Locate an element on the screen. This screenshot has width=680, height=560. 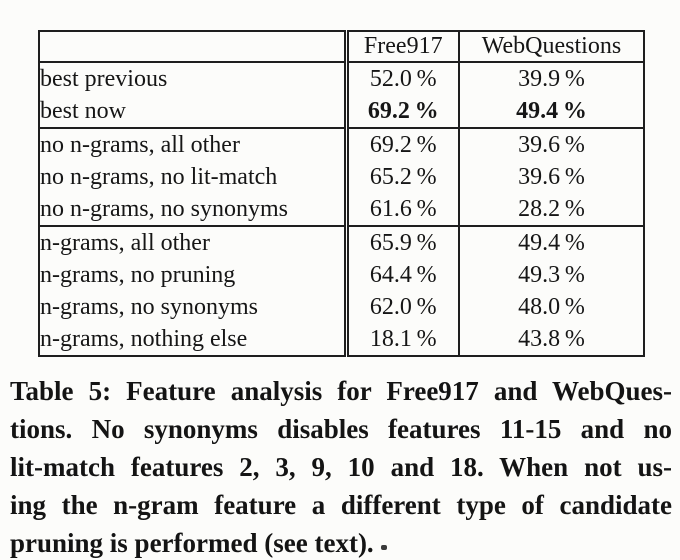
row-label: no n-grams, all other is located at coordinates (192, 144).